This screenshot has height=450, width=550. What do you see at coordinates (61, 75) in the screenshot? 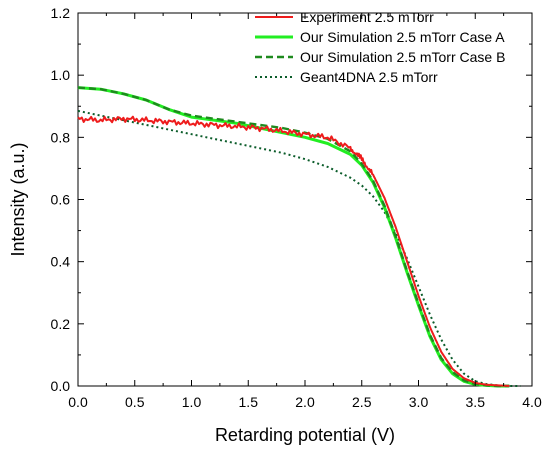
I see `y-tick-label: 1.0` at bounding box center [61, 75].